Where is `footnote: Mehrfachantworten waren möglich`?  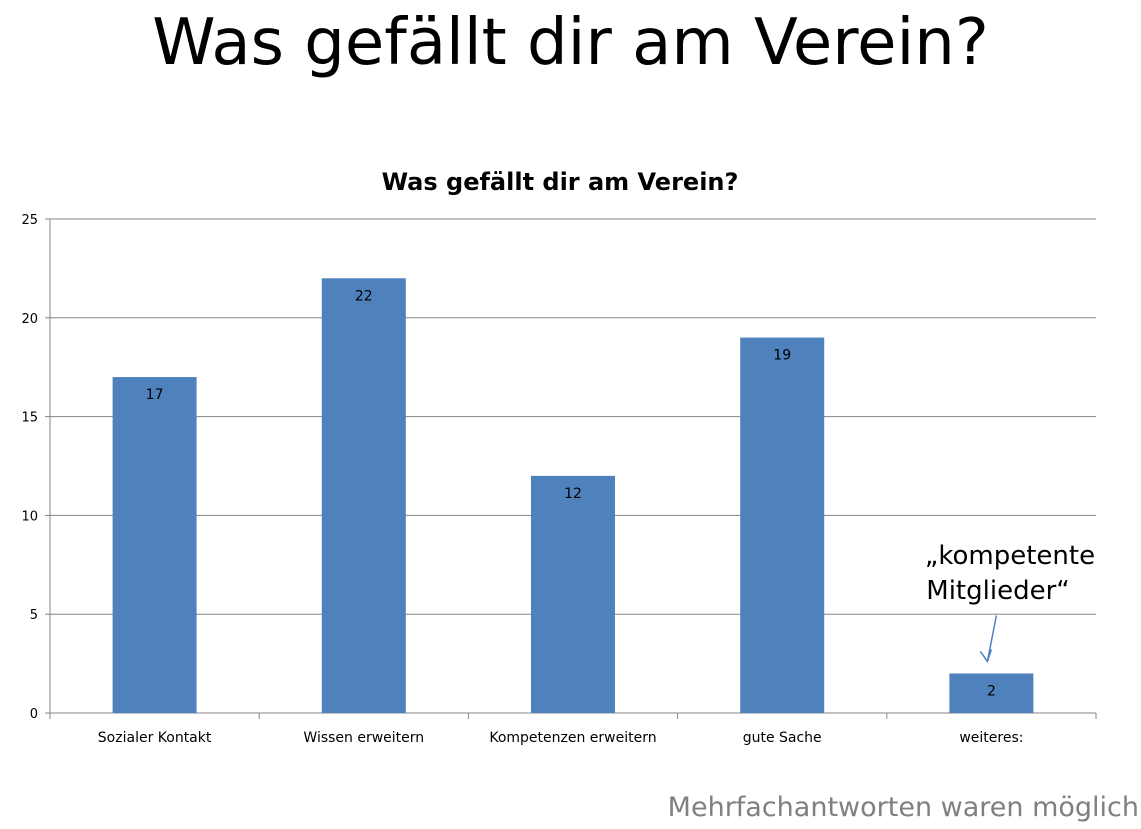 footnote: Mehrfachantworten waren möglich is located at coordinates (903, 807).